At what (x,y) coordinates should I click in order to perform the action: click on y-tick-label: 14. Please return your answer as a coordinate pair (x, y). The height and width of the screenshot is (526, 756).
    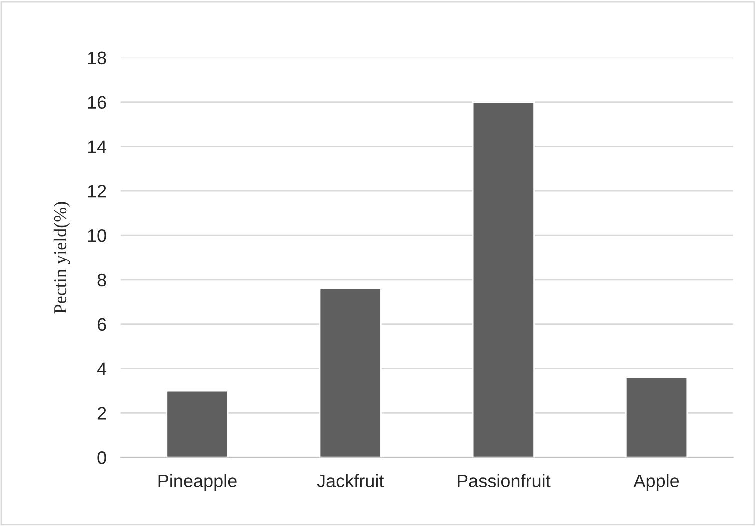
    Looking at the image, I should click on (97, 147).